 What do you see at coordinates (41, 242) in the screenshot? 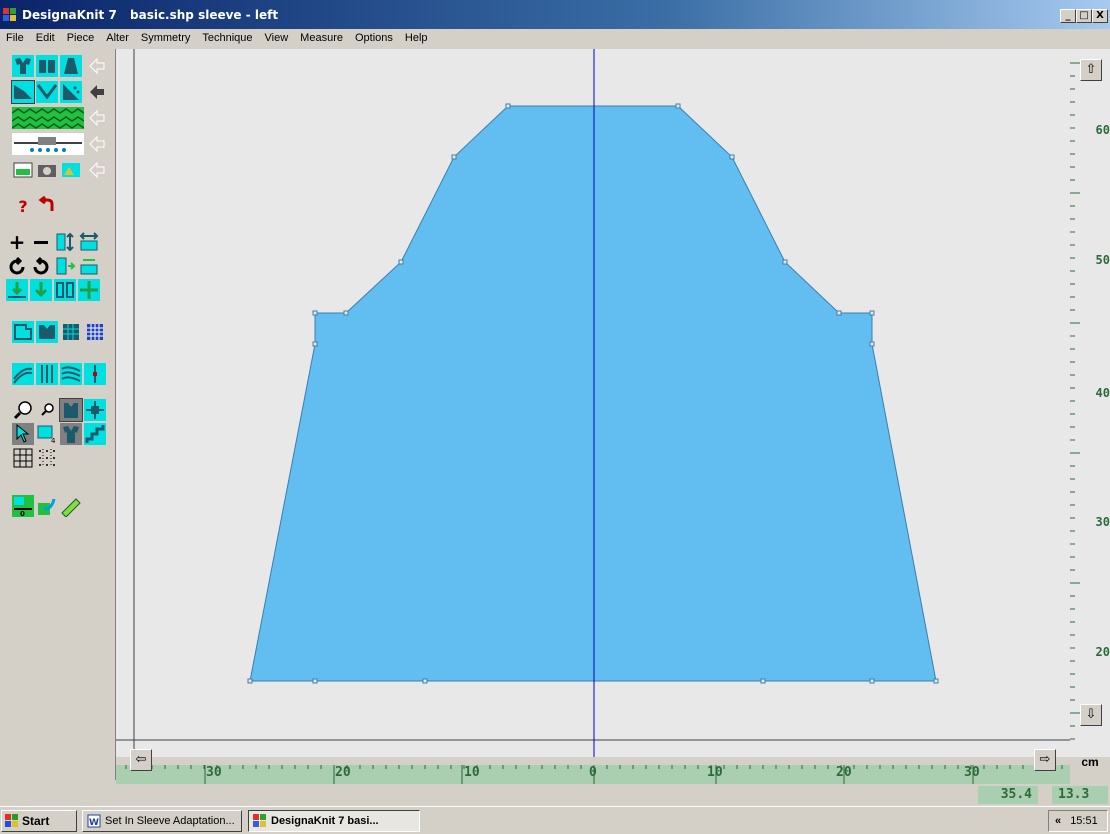
I see `delete-point-icon` at bounding box center [41, 242].